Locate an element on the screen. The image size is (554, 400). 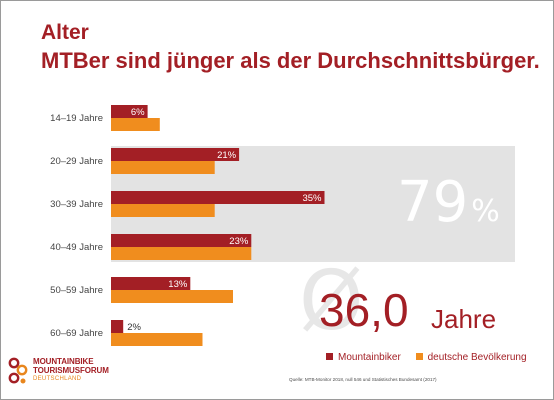
legend-label-mountainbiker: Mountainbiker is located at coordinates (369, 357).